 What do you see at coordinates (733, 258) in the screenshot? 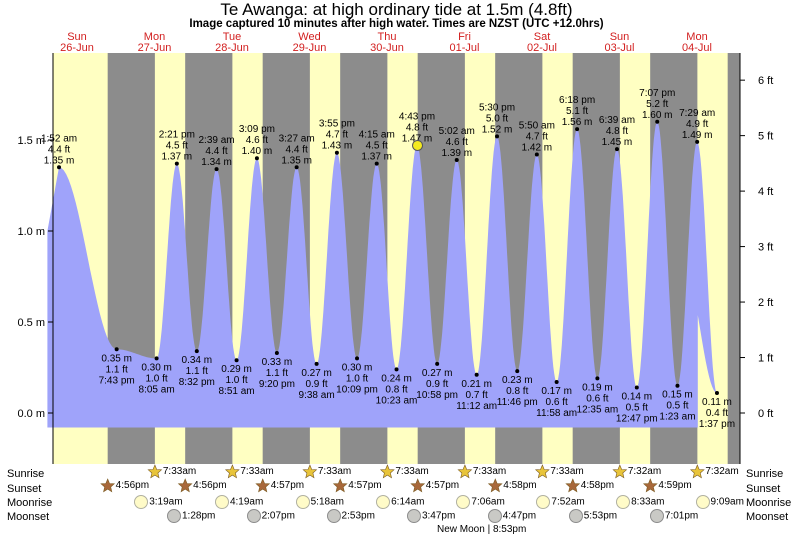
I see `night-band` at bounding box center [733, 258].